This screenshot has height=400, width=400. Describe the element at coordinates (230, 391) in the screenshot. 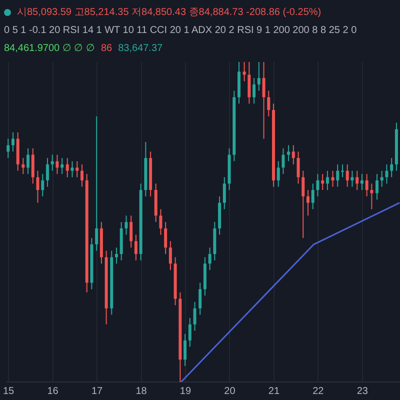

I see `x-tick-label: 20` at that location.